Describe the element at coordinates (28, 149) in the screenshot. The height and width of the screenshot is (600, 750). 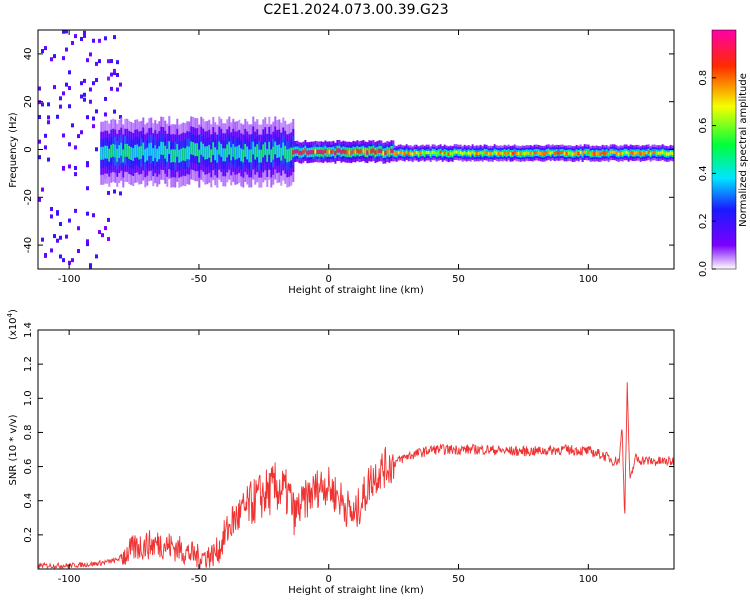
I see `spectrogram-y-tick-label: 0` at that location.